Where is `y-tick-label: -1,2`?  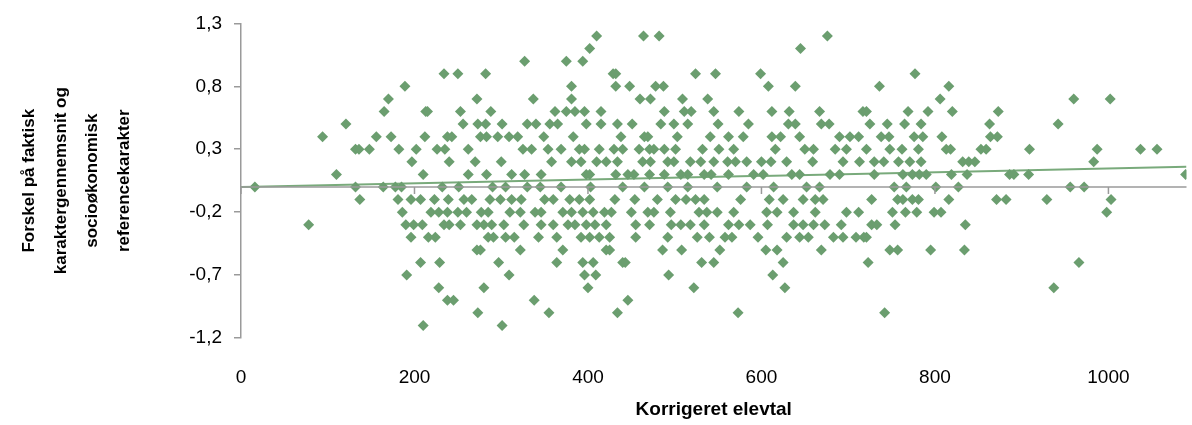
y-tick-label: -1,2 is located at coordinates (205, 337).